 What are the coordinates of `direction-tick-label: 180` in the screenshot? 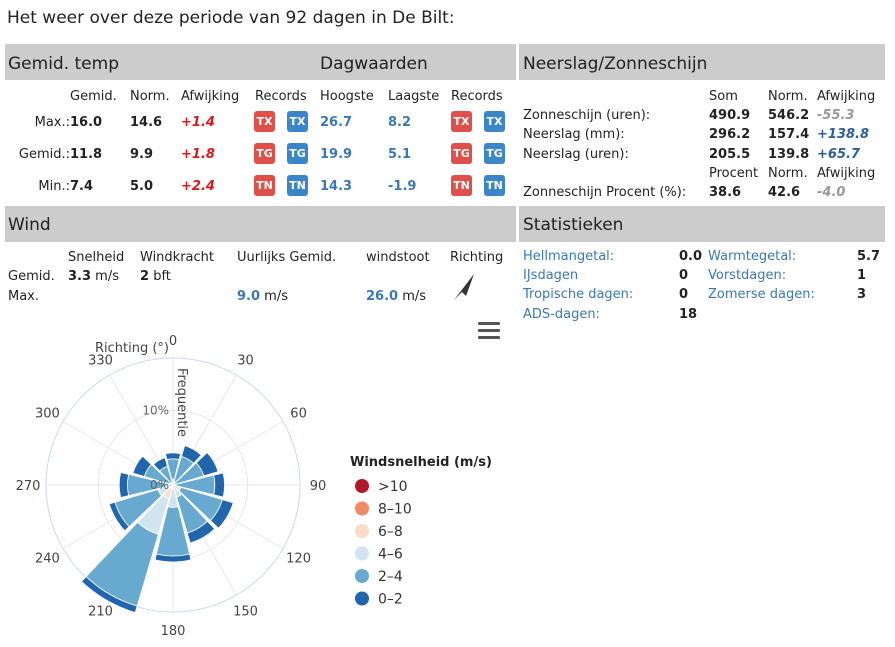 It's located at (173, 631).